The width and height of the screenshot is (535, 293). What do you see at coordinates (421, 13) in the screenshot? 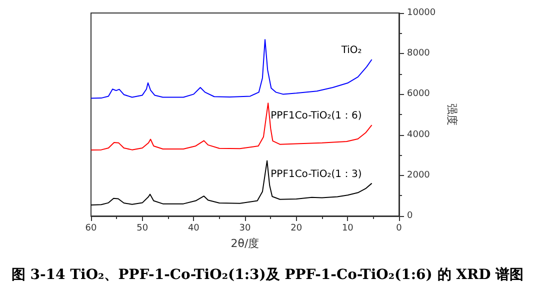
I see `y-tick-label: 10000` at bounding box center [421, 13].